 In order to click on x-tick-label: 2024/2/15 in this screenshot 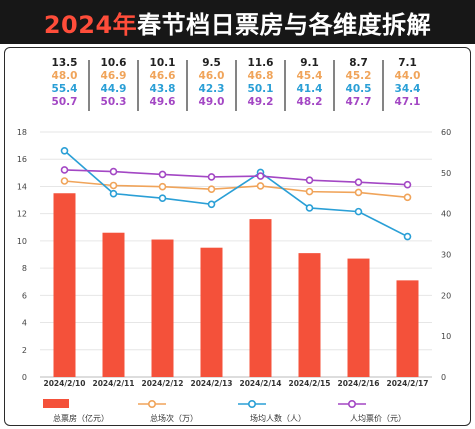, I will do `click(309, 383)`.